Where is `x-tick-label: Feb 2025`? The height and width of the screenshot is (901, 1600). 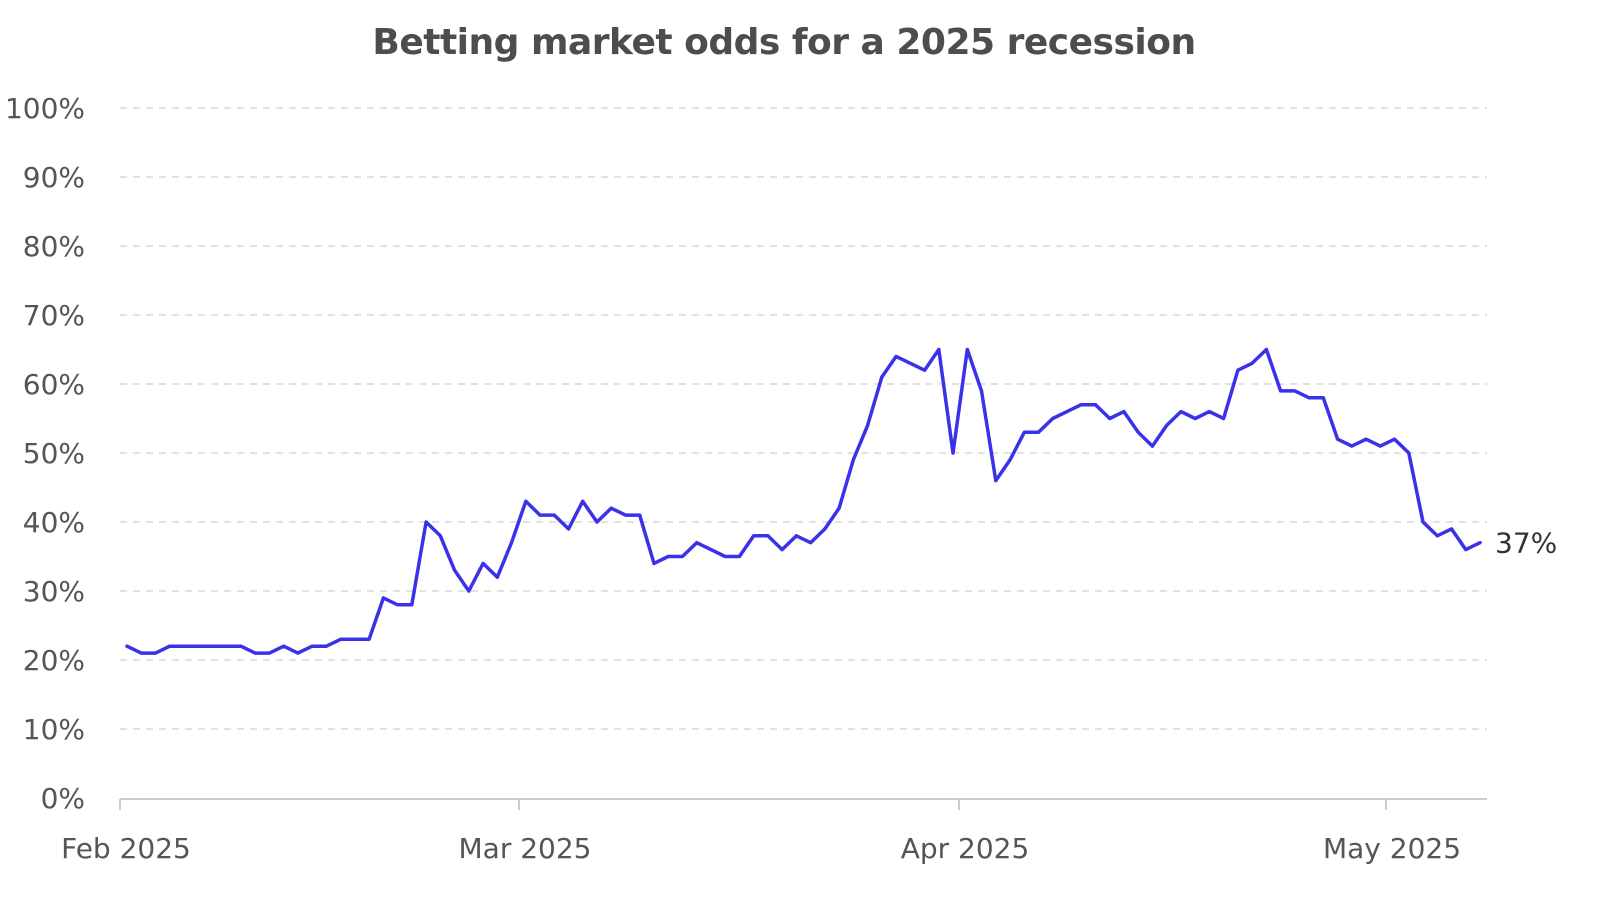
x-tick-label: Feb 2025 is located at coordinates (126, 848).